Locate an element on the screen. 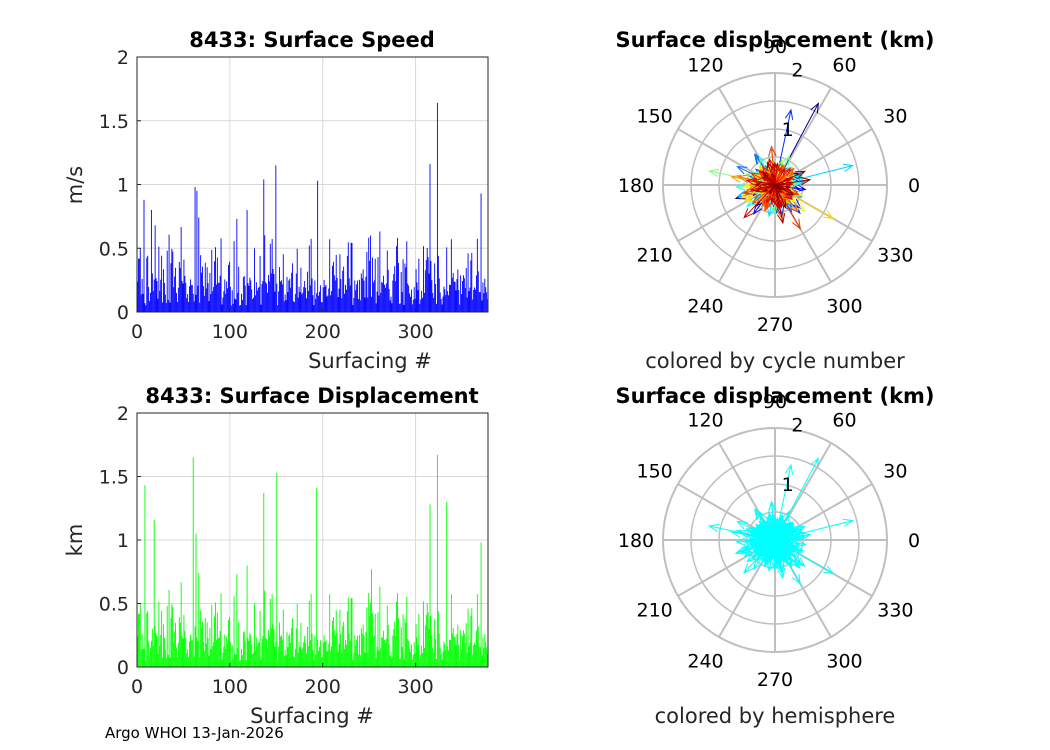  speed-xtick-label: 0 is located at coordinates (137, 332).